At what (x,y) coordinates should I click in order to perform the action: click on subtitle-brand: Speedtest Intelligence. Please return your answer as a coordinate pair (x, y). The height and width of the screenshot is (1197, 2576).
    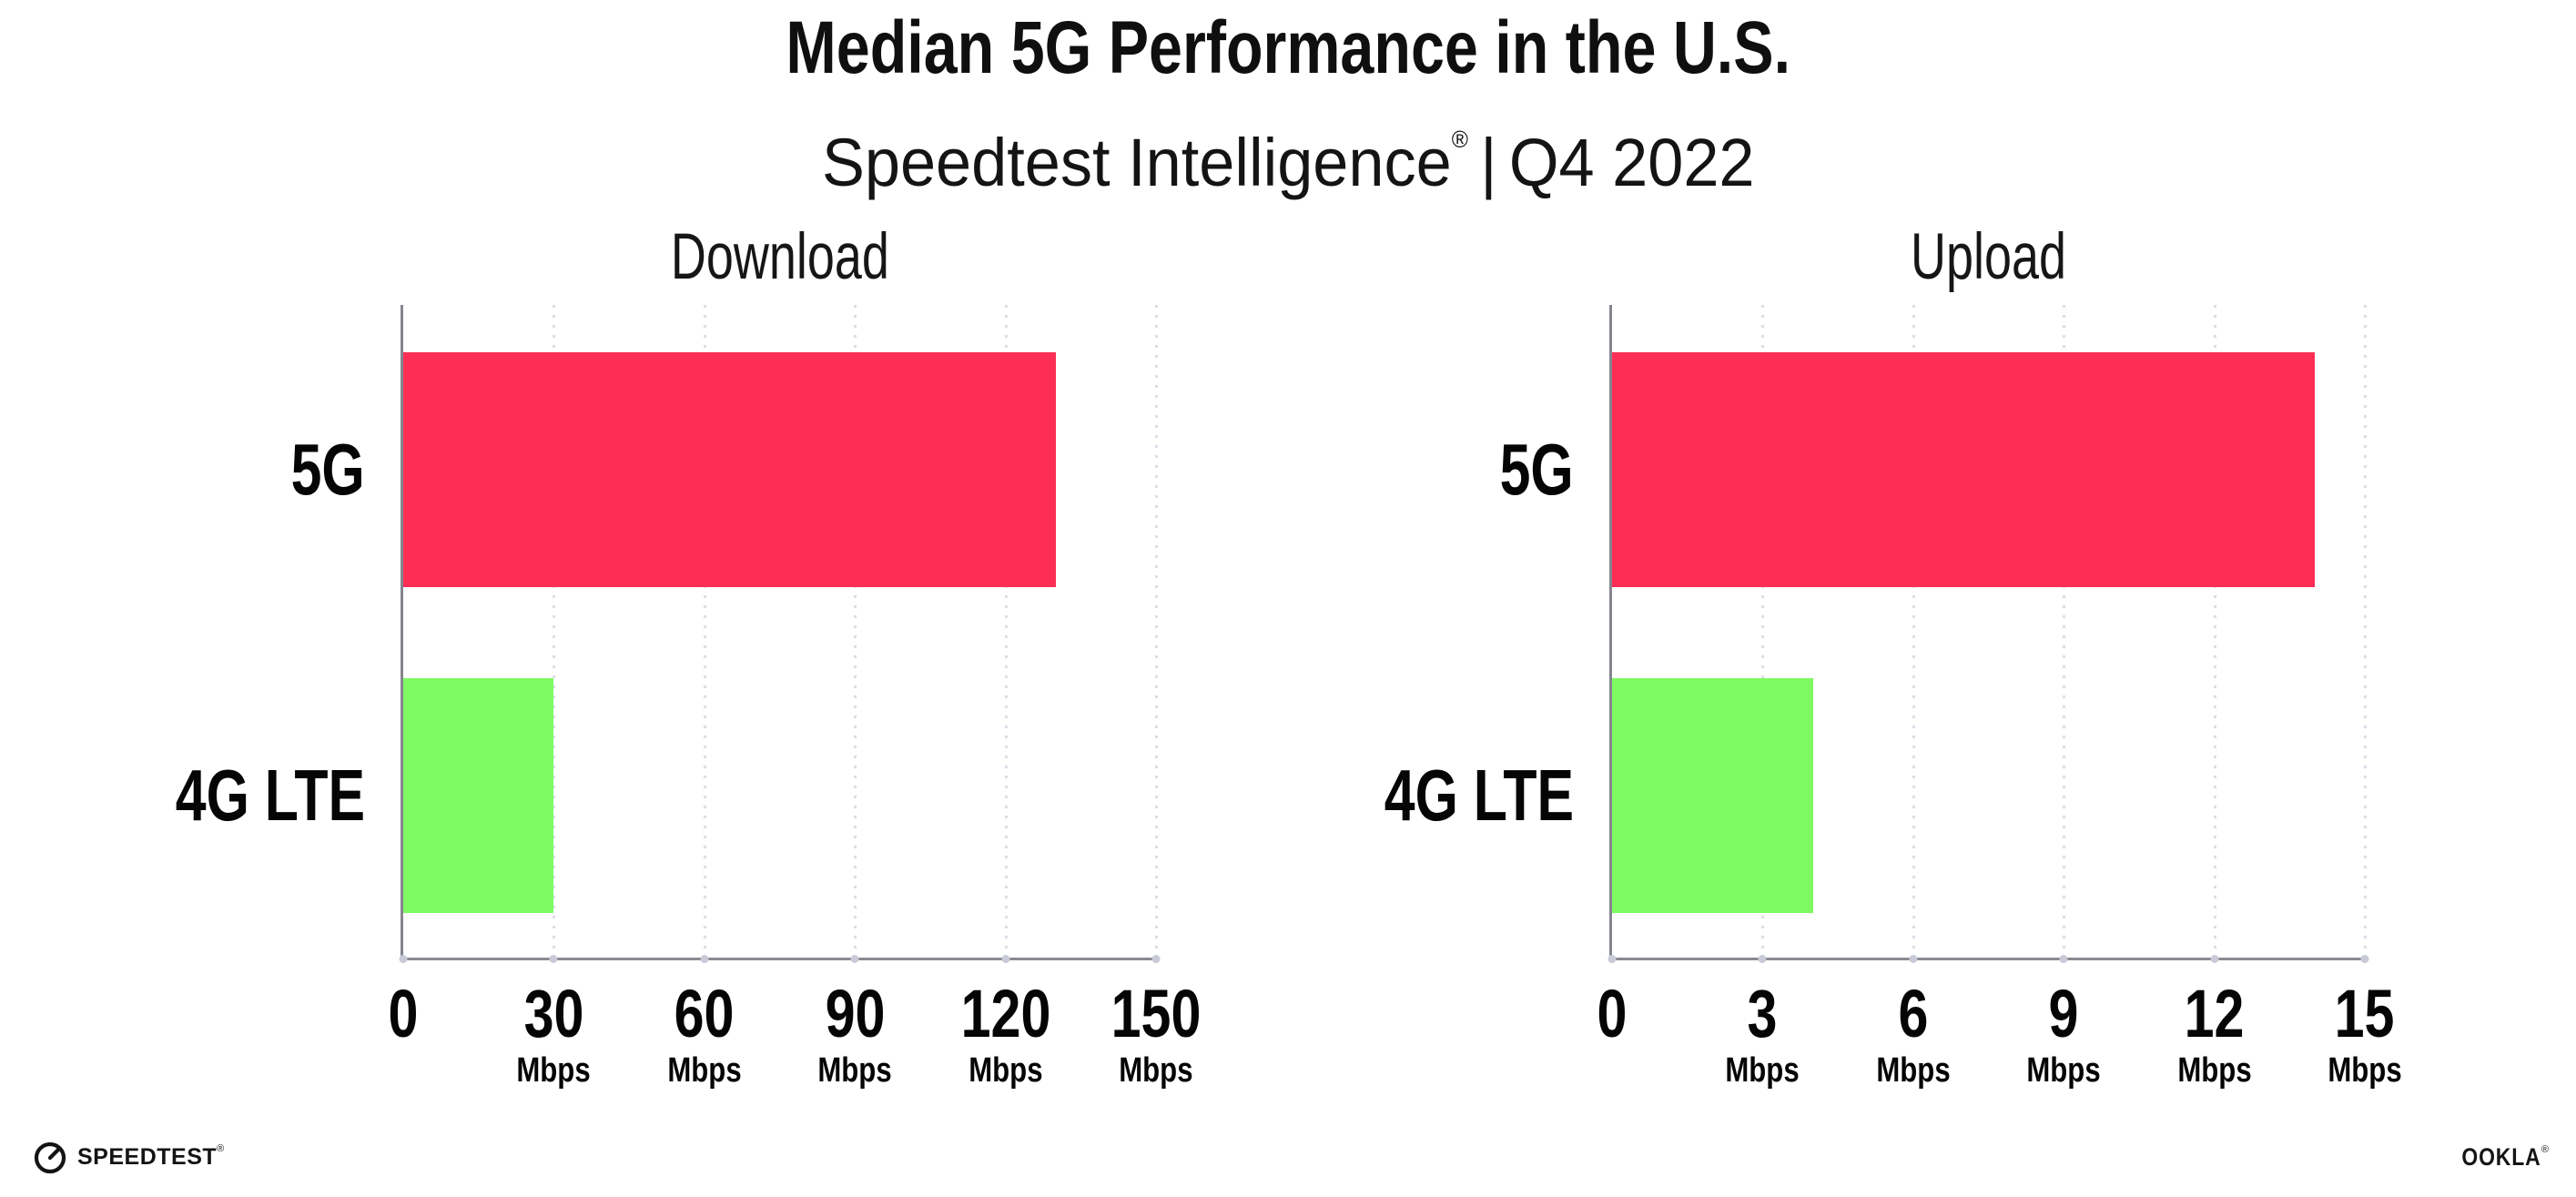
    Looking at the image, I should click on (1136, 162).